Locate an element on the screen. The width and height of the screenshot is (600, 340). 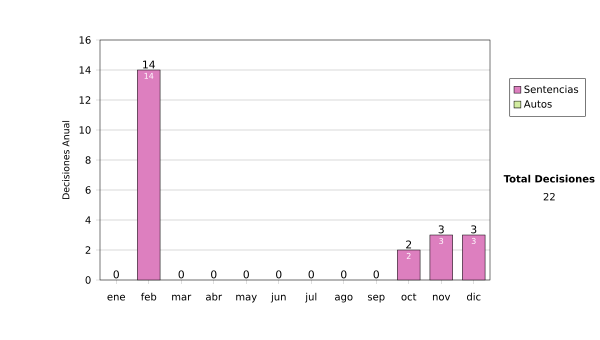
total-label: 2 is located at coordinates (409, 244).